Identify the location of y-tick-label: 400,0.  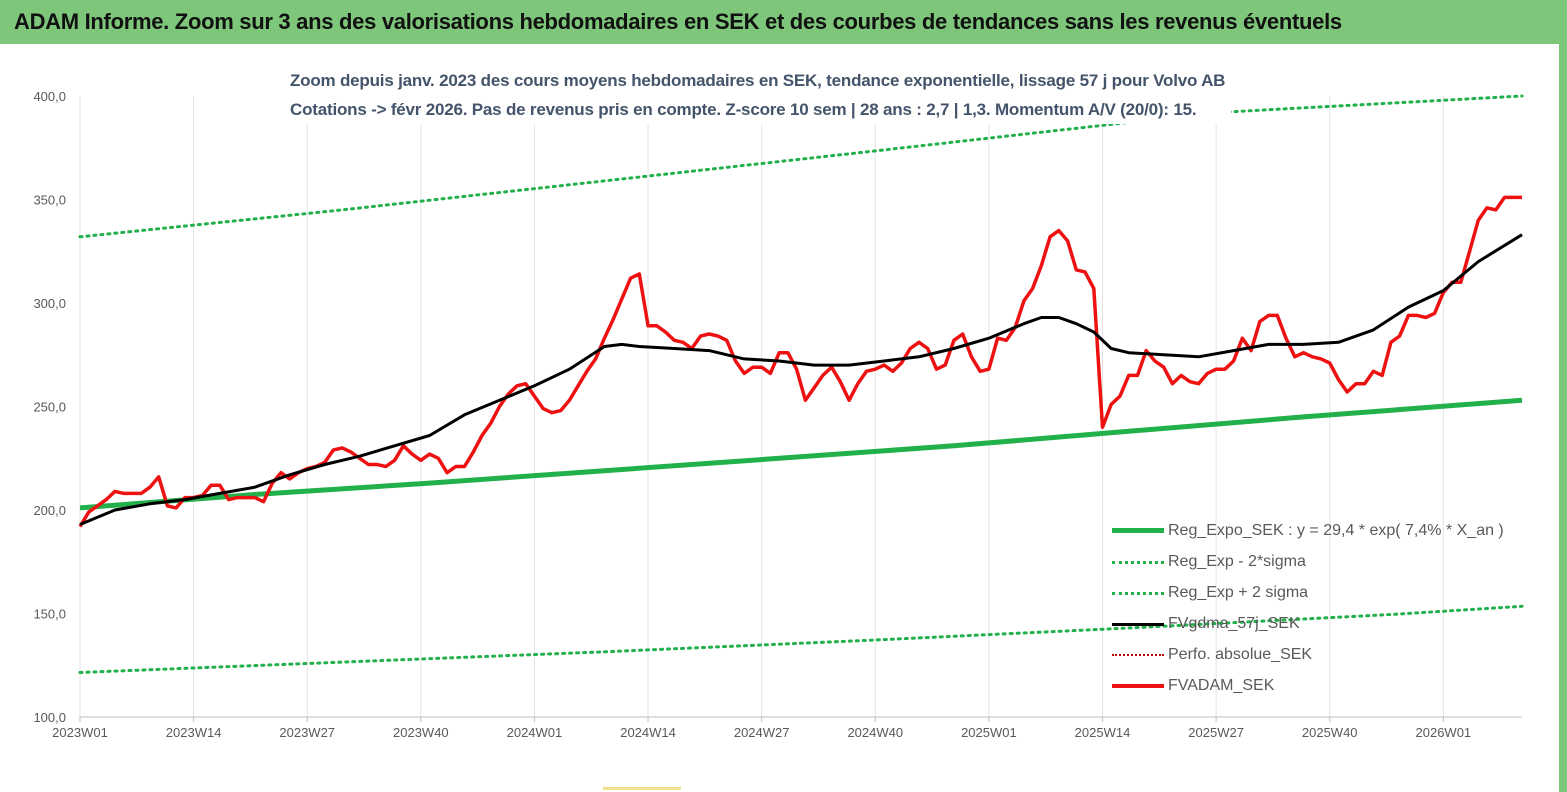
(49, 96).